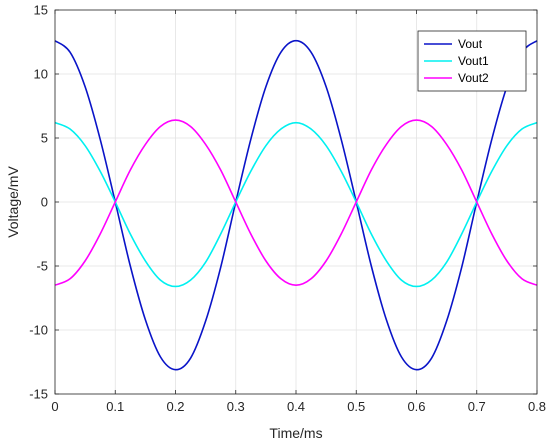 Image resolution: width=550 pixels, height=446 pixels. I want to click on x-tick-label: 0.1, so click(115, 406).